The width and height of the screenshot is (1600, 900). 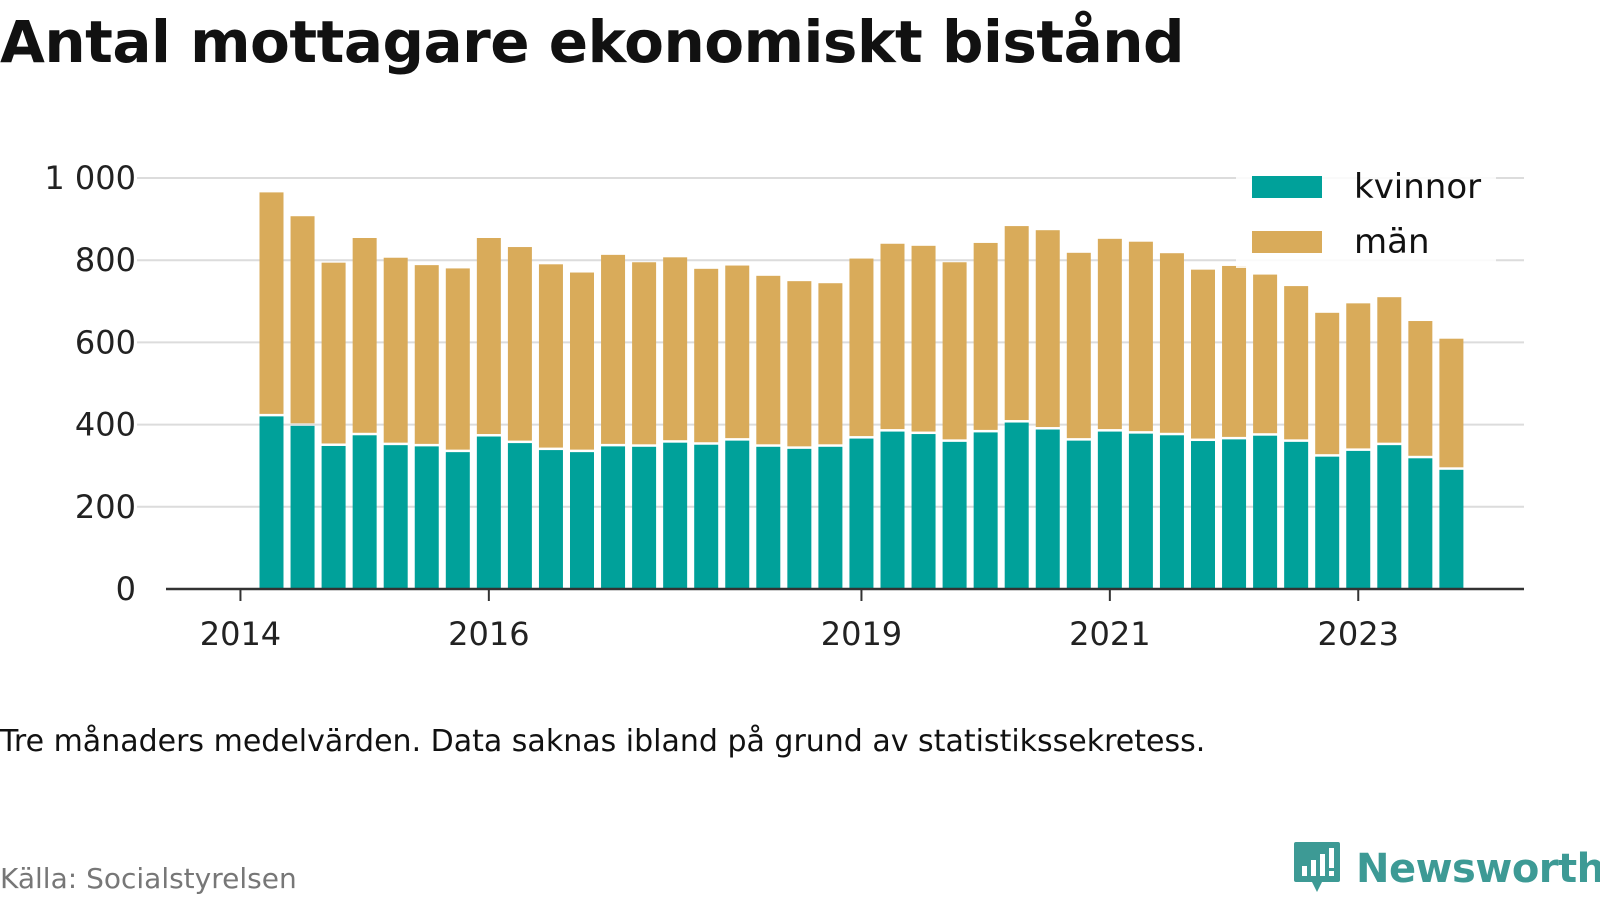 I want to click on legend: kvinnor män, so click(x=1366, y=217).